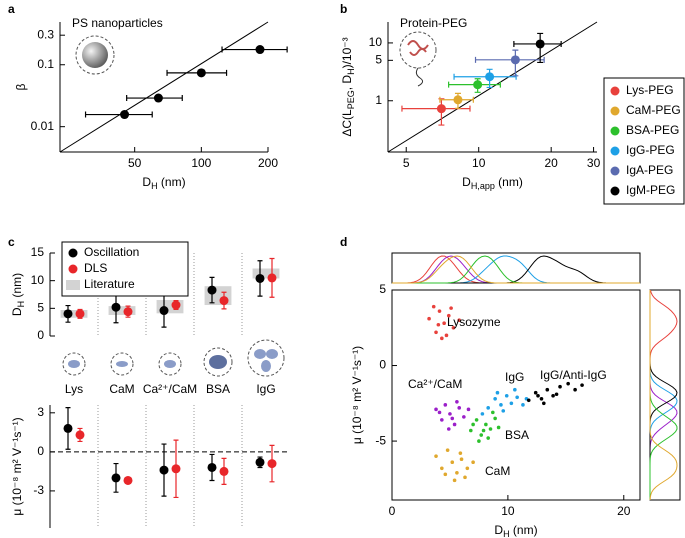 The height and width of the screenshot is (538, 685). Describe the element at coordinates (594, 163) in the screenshot. I see `x-tick-label: 30` at that location.